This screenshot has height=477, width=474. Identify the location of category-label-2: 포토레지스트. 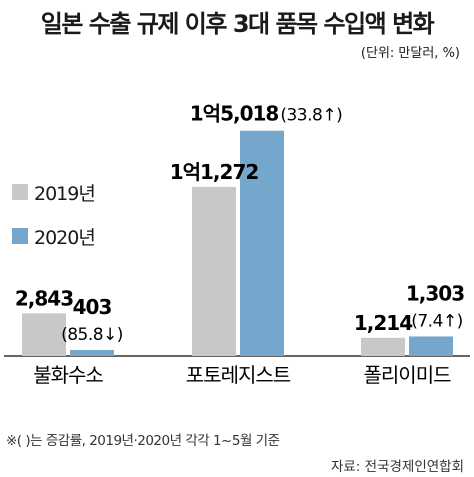
(238, 375).